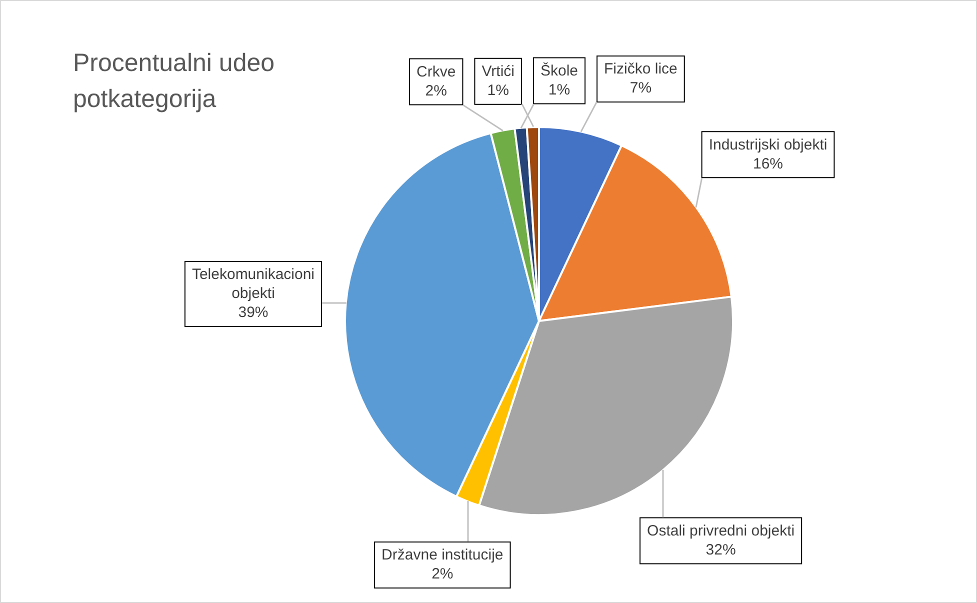 The image size is (977, 603). I want to click on slice-label: Vrtići, so click(498, 71).